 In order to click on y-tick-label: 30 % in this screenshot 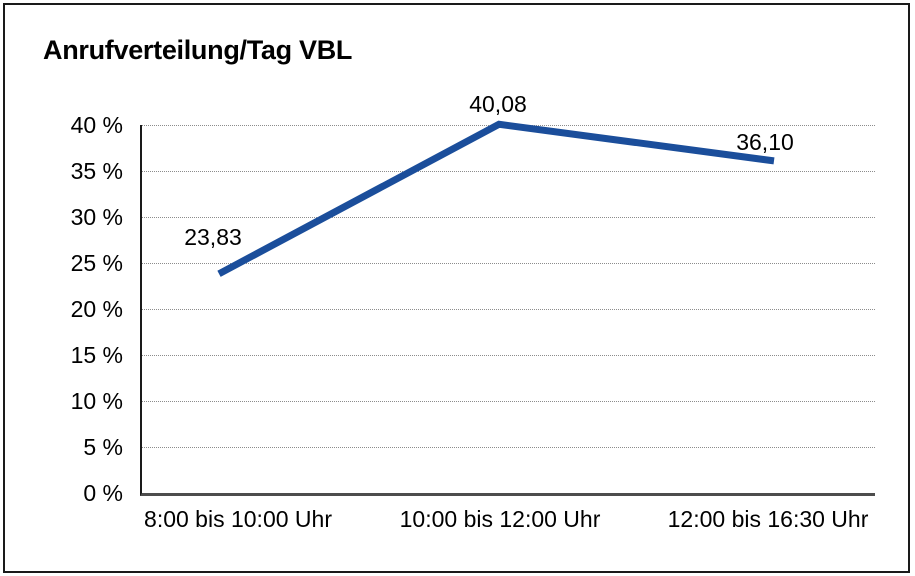, I will do `click(96, 217)`.